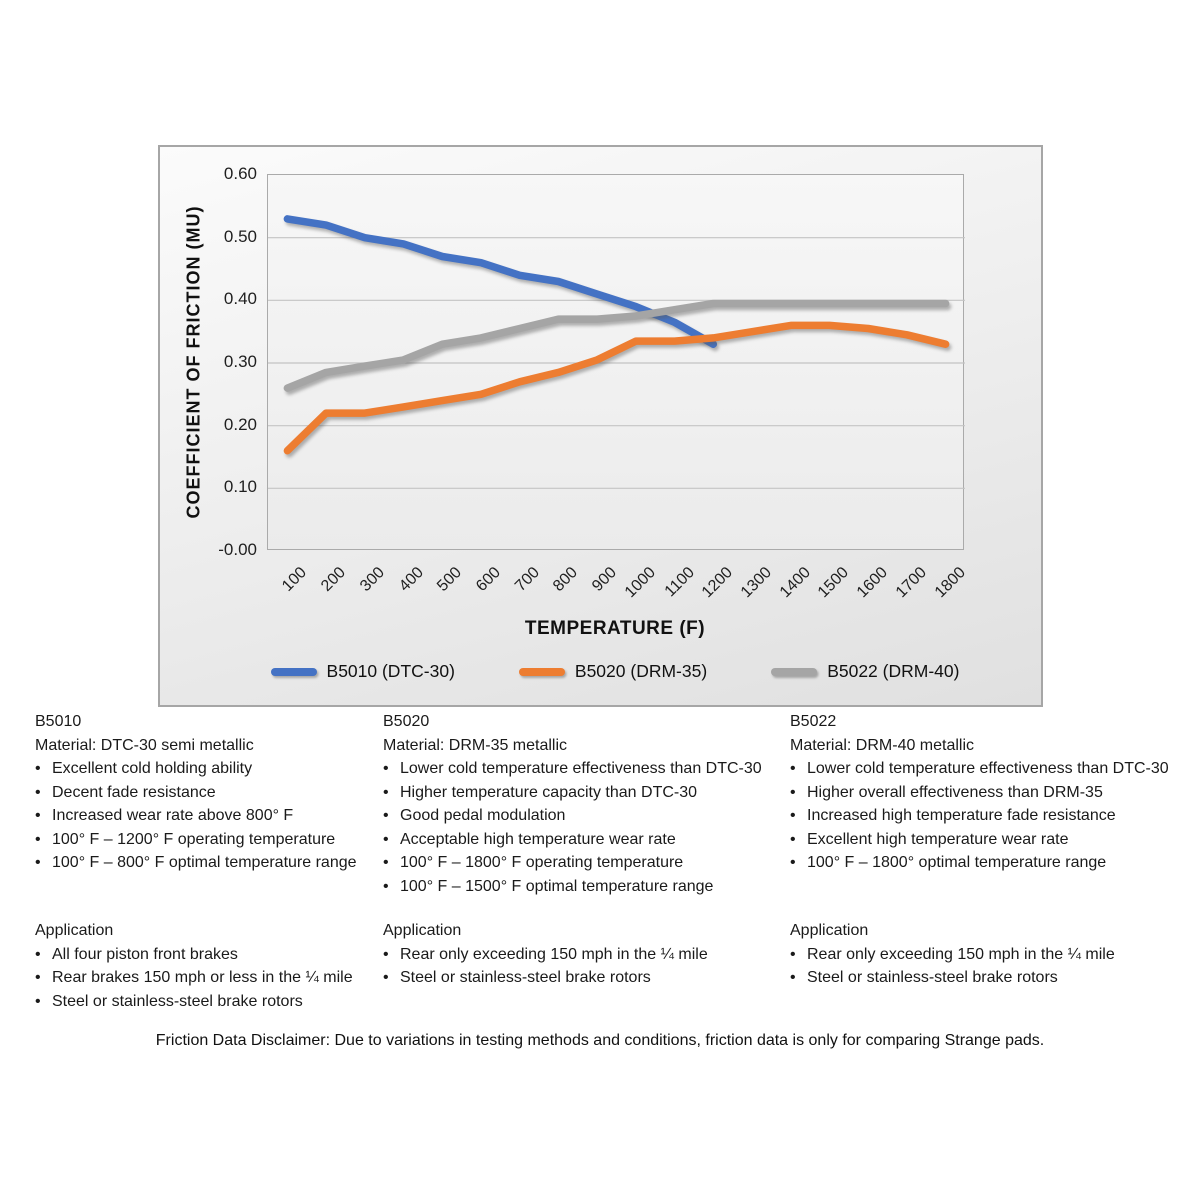 This screenshot has width=1200, height=1200. I want to click on bullet-item: • Excellent high temperature wear rate, so click(979, 840).